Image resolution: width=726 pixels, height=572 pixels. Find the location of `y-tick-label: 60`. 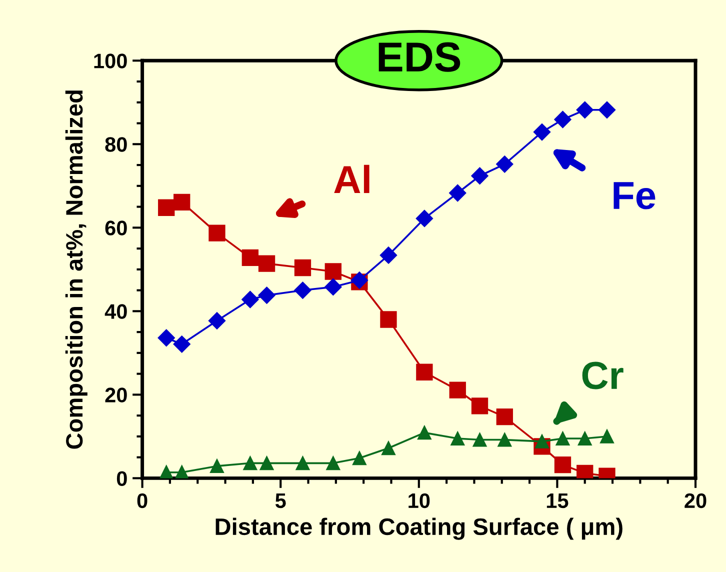

y-tick-label: 60 is located at coordinates (116, 228).